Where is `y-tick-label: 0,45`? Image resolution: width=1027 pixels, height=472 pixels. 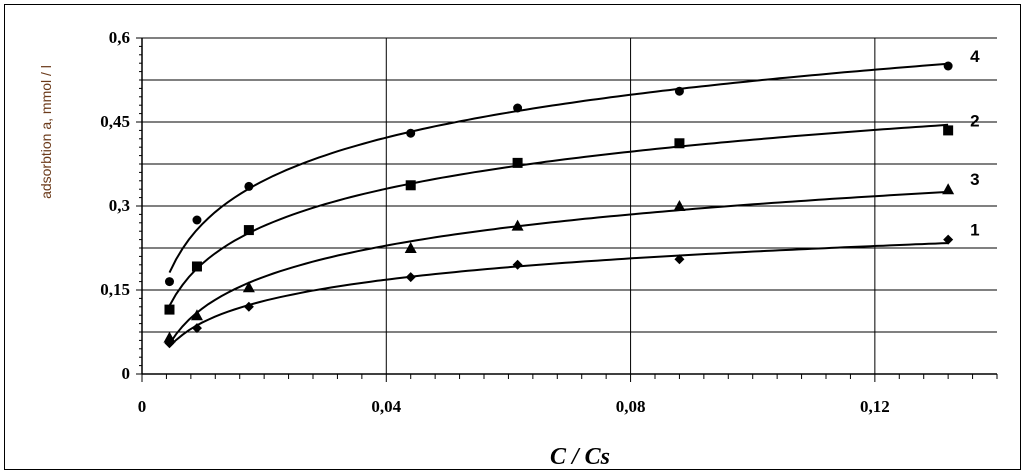 y-tick-label: 0,45 is located at coordinates (115, 121).